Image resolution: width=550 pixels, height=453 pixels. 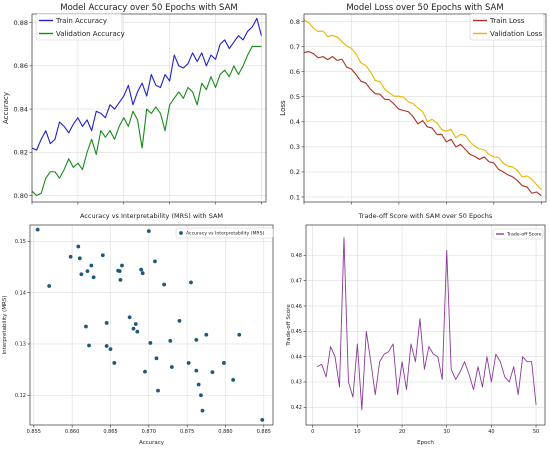 What do you see at coordinates (110, 432) in the screenshot?
I see `x-tick-label: 0.865` at bounding box center [110, 432].